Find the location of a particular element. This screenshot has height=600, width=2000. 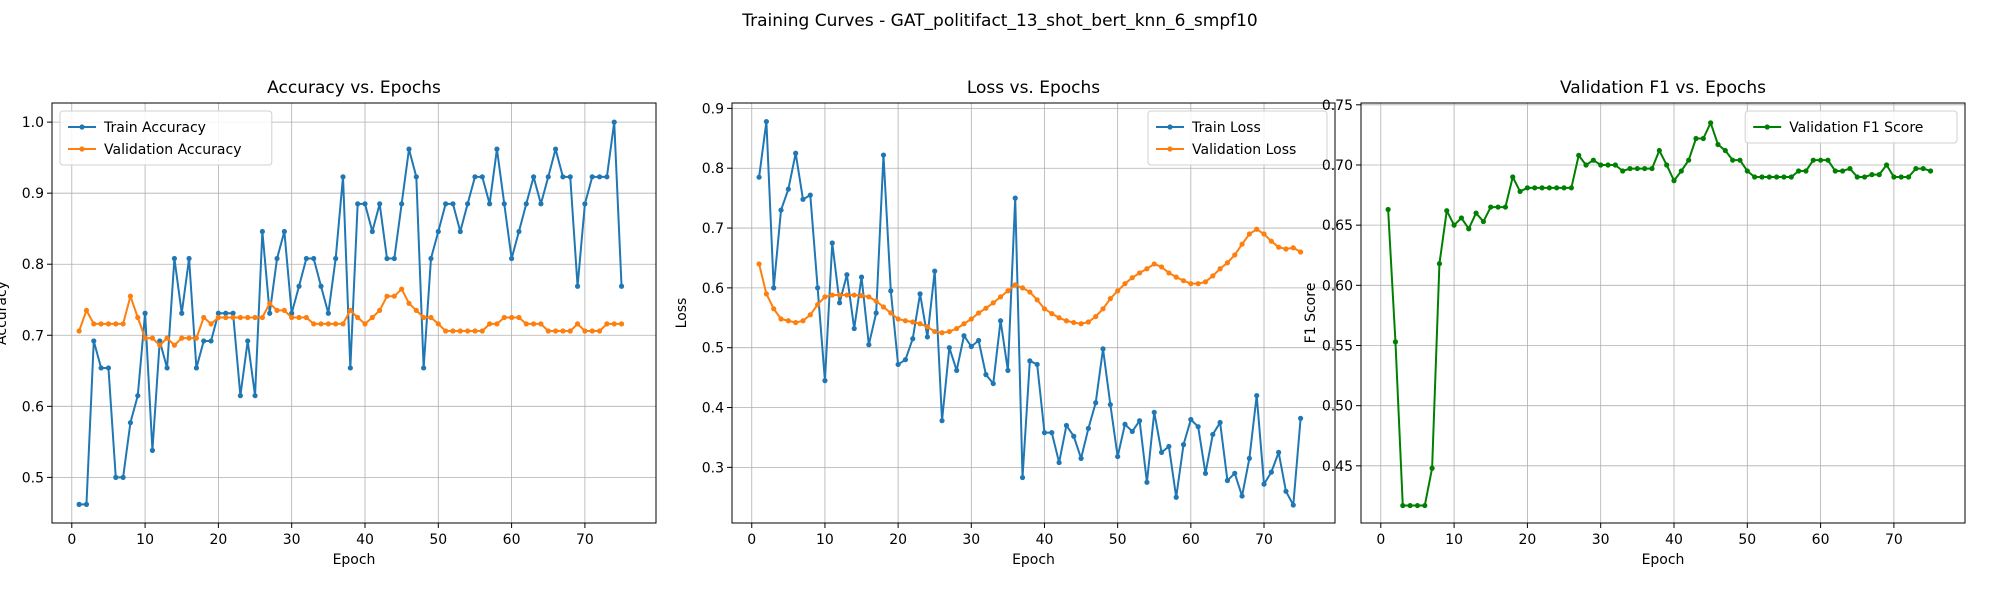

x-tick-label: 60 is located at coordinates (1191, 540).